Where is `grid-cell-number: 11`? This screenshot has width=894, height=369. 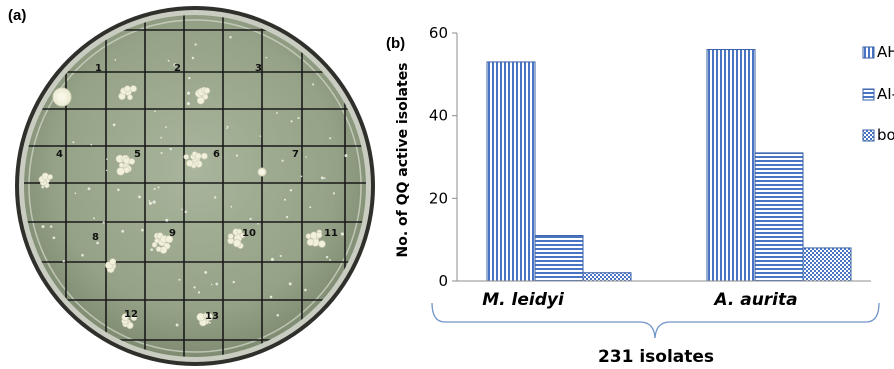 grid-cell-number: 11 is located at coordinates (331, 233).